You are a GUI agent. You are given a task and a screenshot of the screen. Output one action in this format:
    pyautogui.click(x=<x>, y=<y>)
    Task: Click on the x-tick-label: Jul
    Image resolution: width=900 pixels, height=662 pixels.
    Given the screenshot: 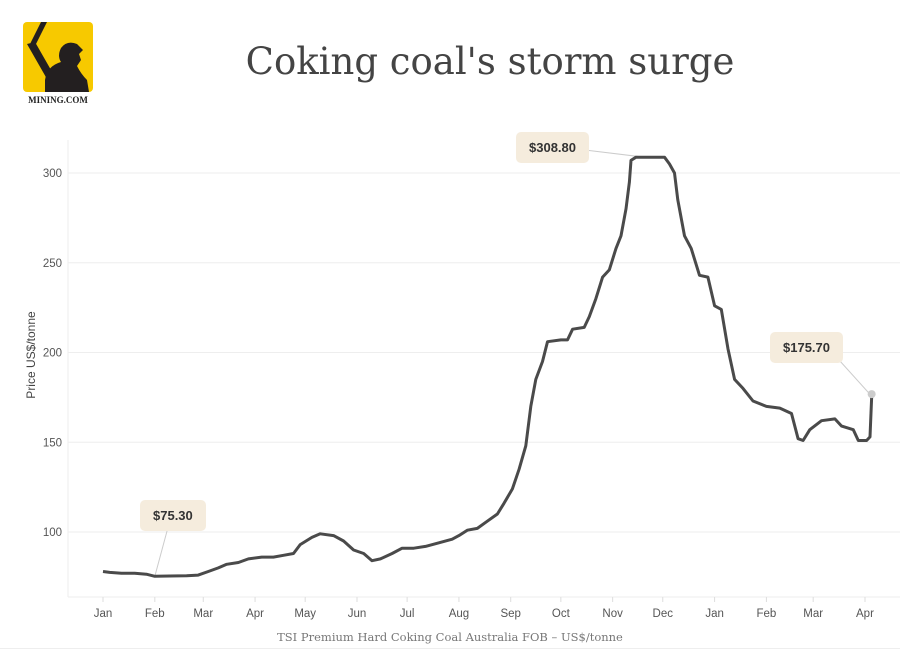 What is the action you would take?
    pyautogui.click(x=407, y=614)
    